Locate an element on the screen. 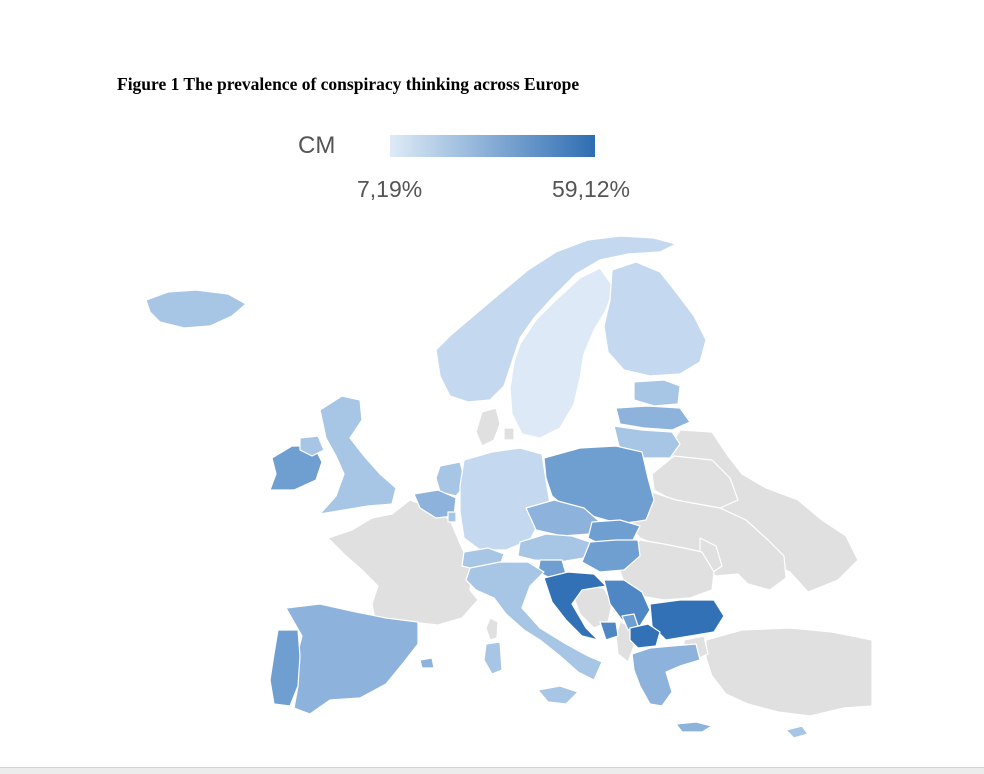  country-latvia is located at coordinates (653, 418).